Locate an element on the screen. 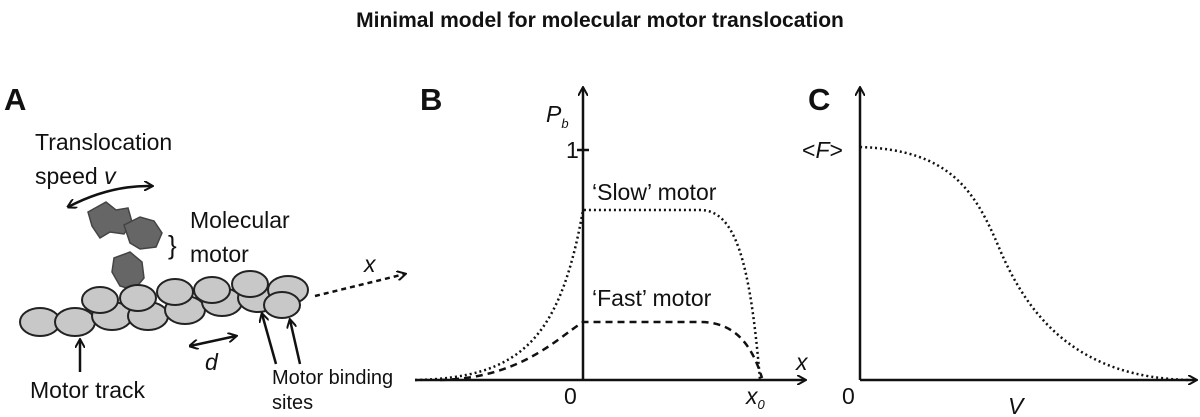 Image resolution: width=1200 pixels, height=417 pixels. slow-curve is located at coordinates (588, 295).